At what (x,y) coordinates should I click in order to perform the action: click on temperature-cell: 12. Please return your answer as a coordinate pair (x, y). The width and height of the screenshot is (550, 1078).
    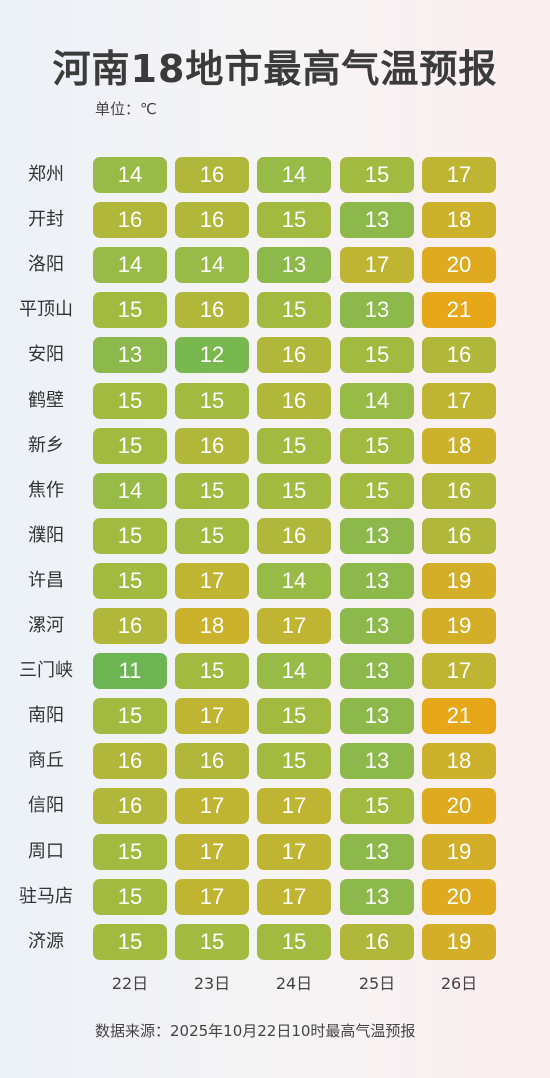
    Looking at the image, I should click on (212, 355).